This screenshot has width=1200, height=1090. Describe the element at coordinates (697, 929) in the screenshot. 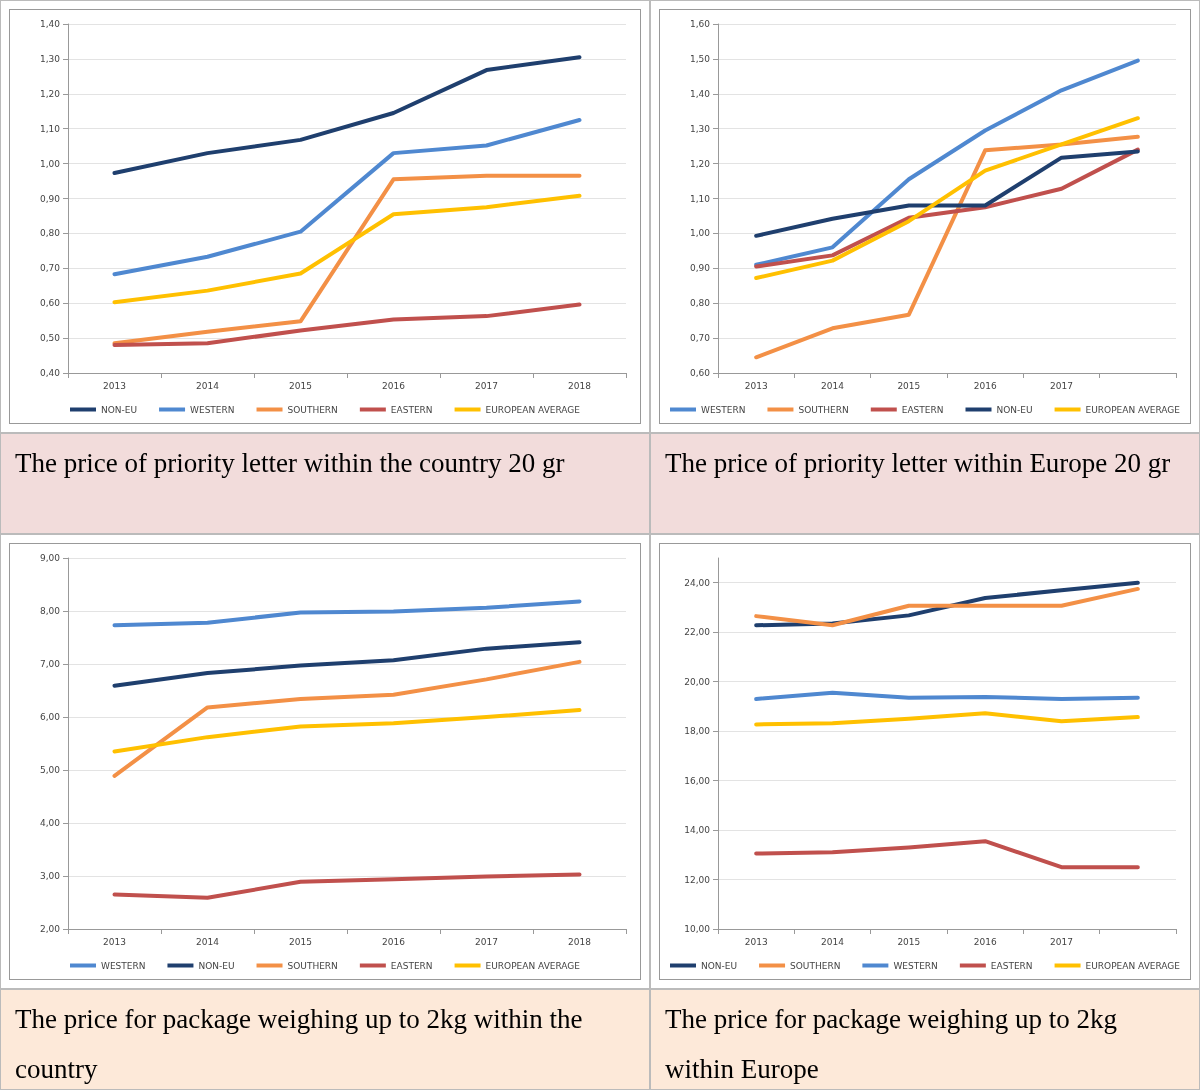

I see `y-tick-label: 10,00` at that location.